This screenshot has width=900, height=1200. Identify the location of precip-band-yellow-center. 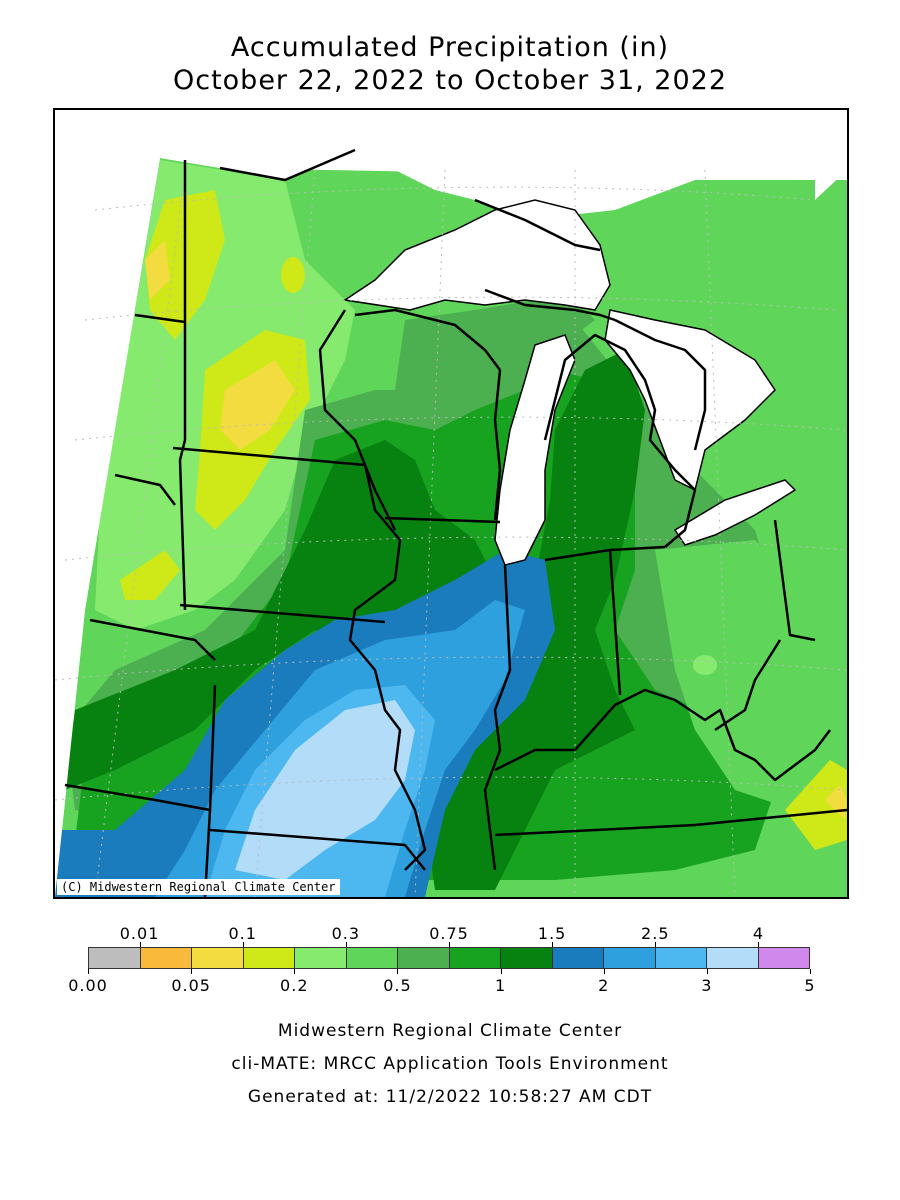
(257, 405).